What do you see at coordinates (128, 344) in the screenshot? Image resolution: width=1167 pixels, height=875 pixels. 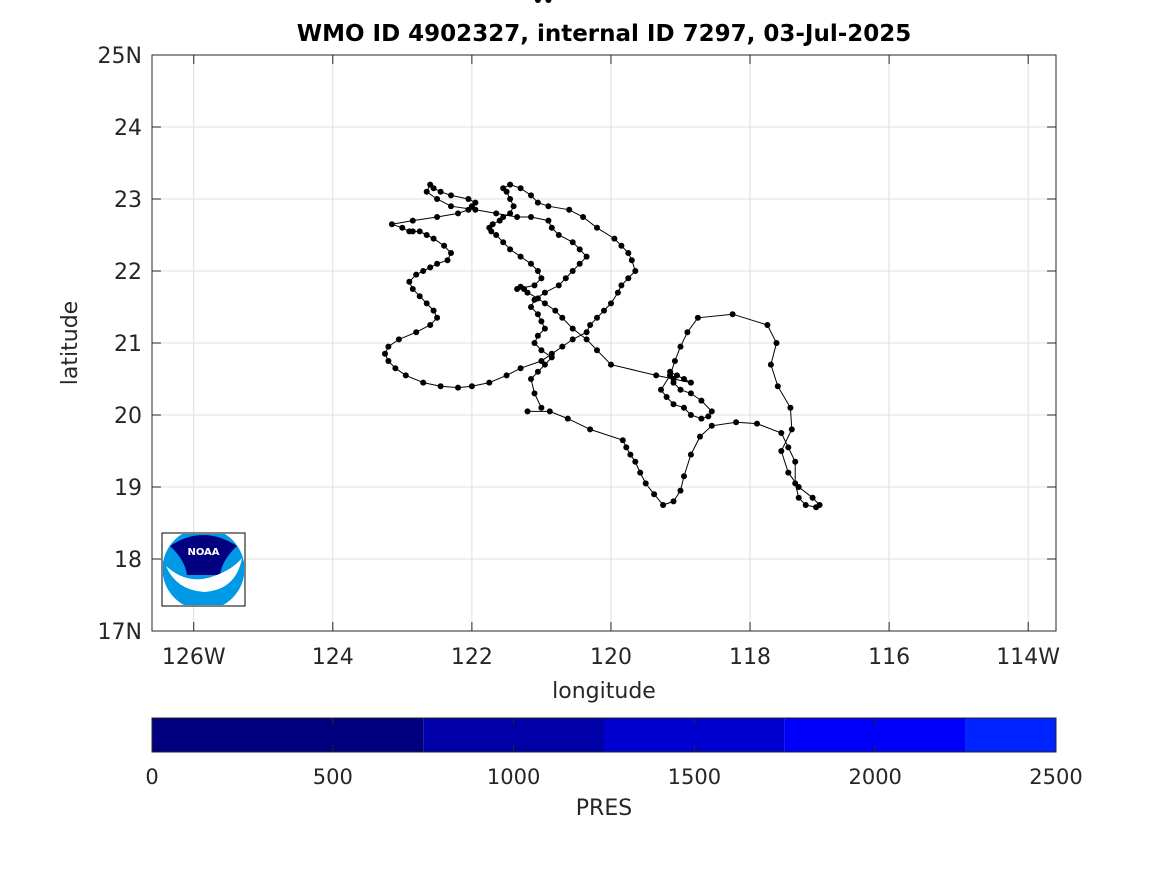 I see `y-tick-label: 21` at bounding box center [128, 344].